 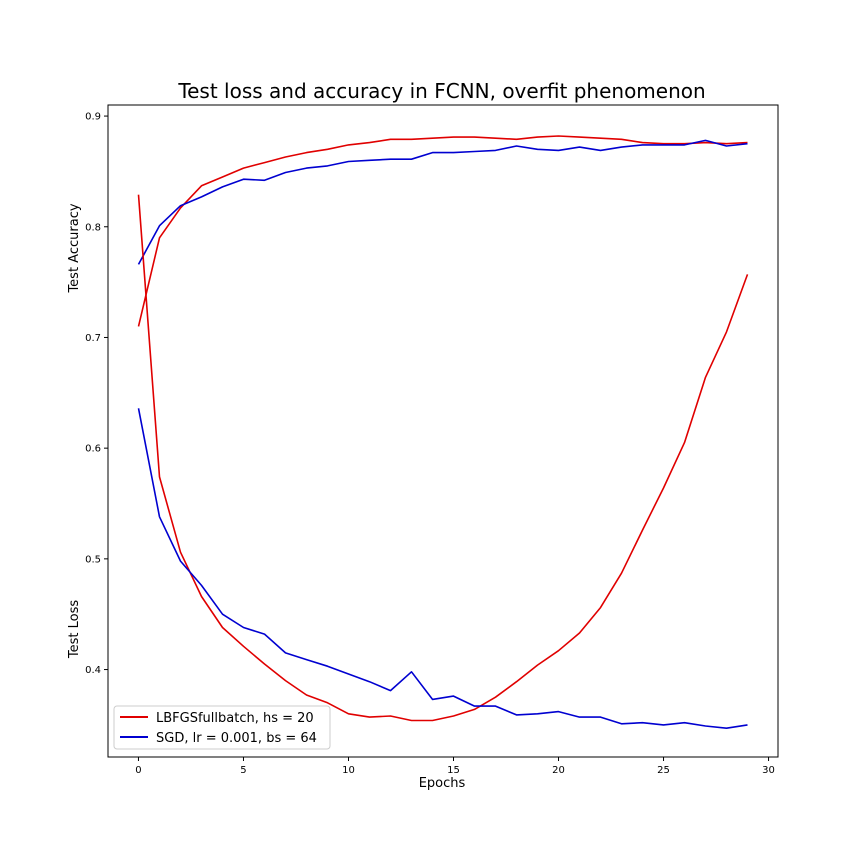 I want to click on y-tick-label: 0.9, so click(x=93, y=117).